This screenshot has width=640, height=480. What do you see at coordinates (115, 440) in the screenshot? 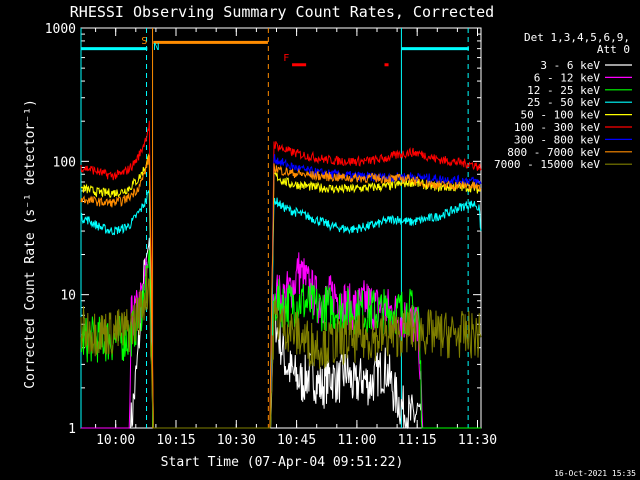
I see `x-tick-label: 10:00` at bounding box center [115, 440].